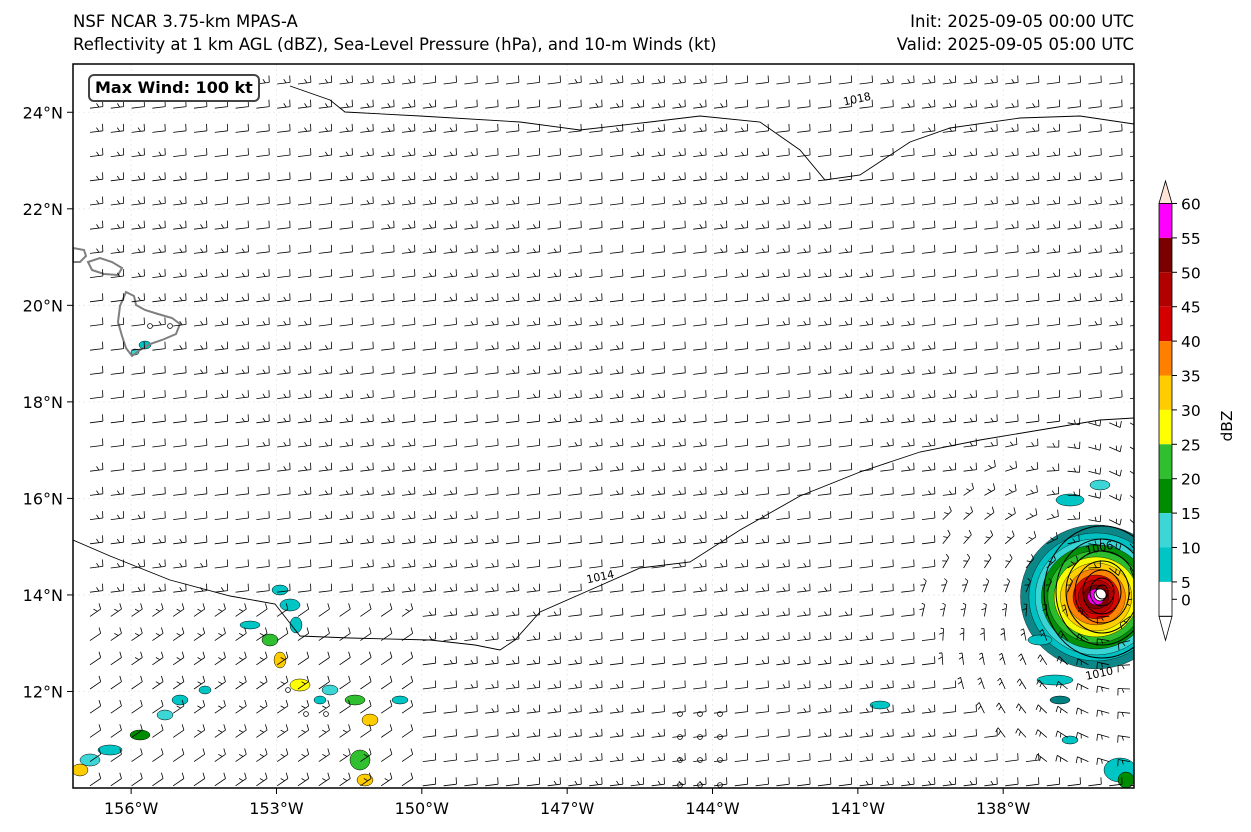 The image size is (1251, 832). Describe the element at coordinates (43, 595) in the screenshot. I see `lat-tick-label: 14°N` at that location.